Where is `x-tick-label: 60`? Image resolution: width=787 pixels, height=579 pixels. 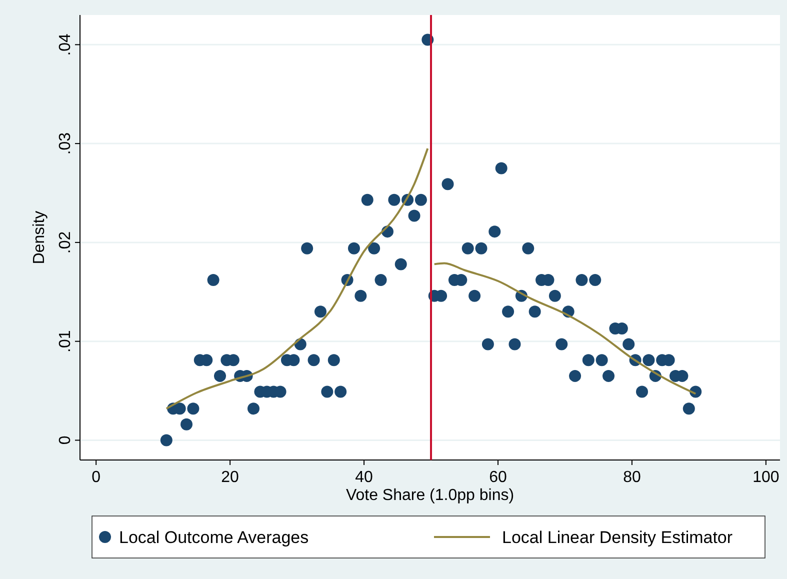
x-tick-label: 60 is located at coordinates (498, 477).